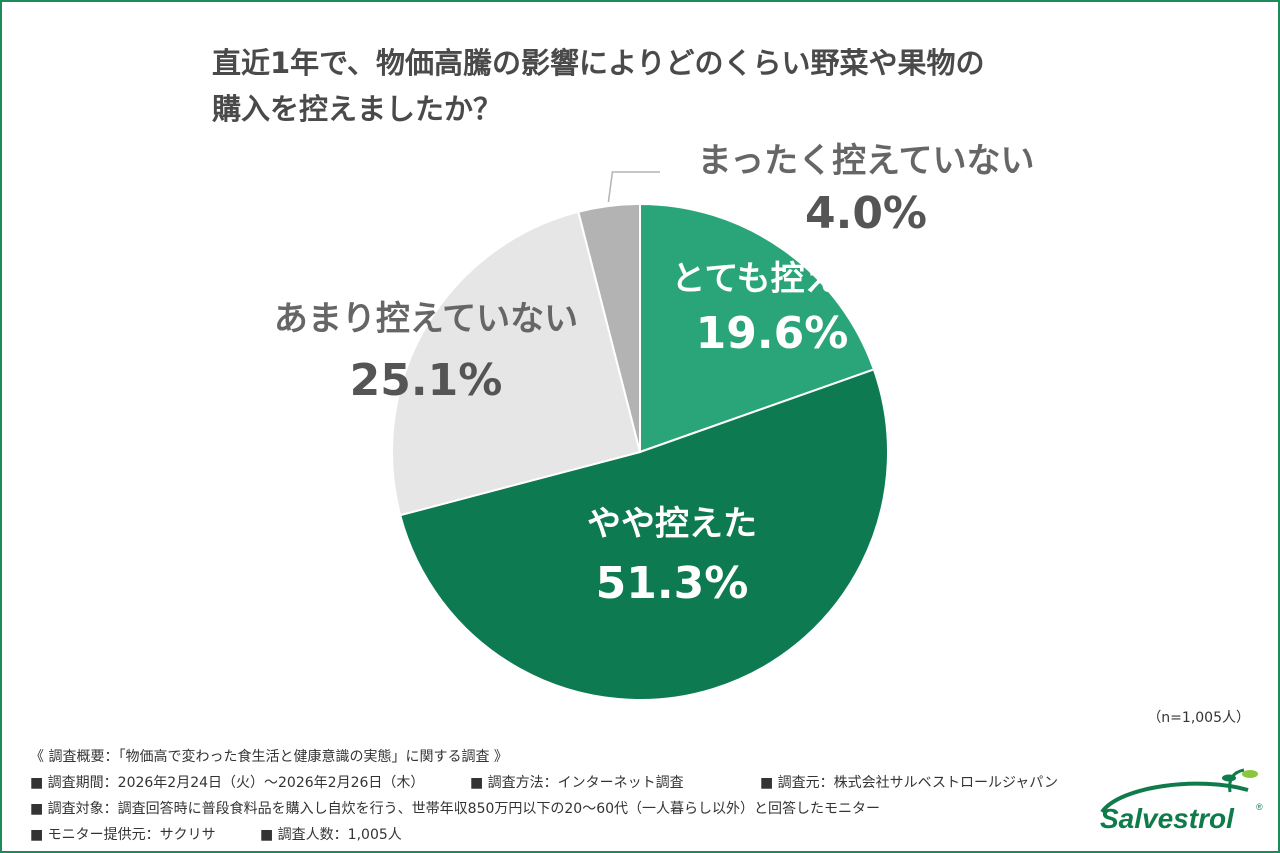 The width and height of the screenshot is (1280, 853). I want to click on chart-title: 直近1年で、物価高騰の影響によりどのくらい野菜や果物の 購入を控えましたか？, so click(662, 86).